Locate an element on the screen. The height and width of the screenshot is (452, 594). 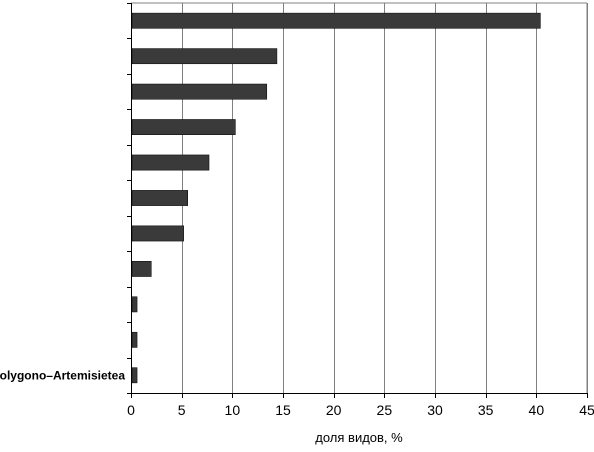
x-tick-label: 30 is located at coordinates (435, 410).